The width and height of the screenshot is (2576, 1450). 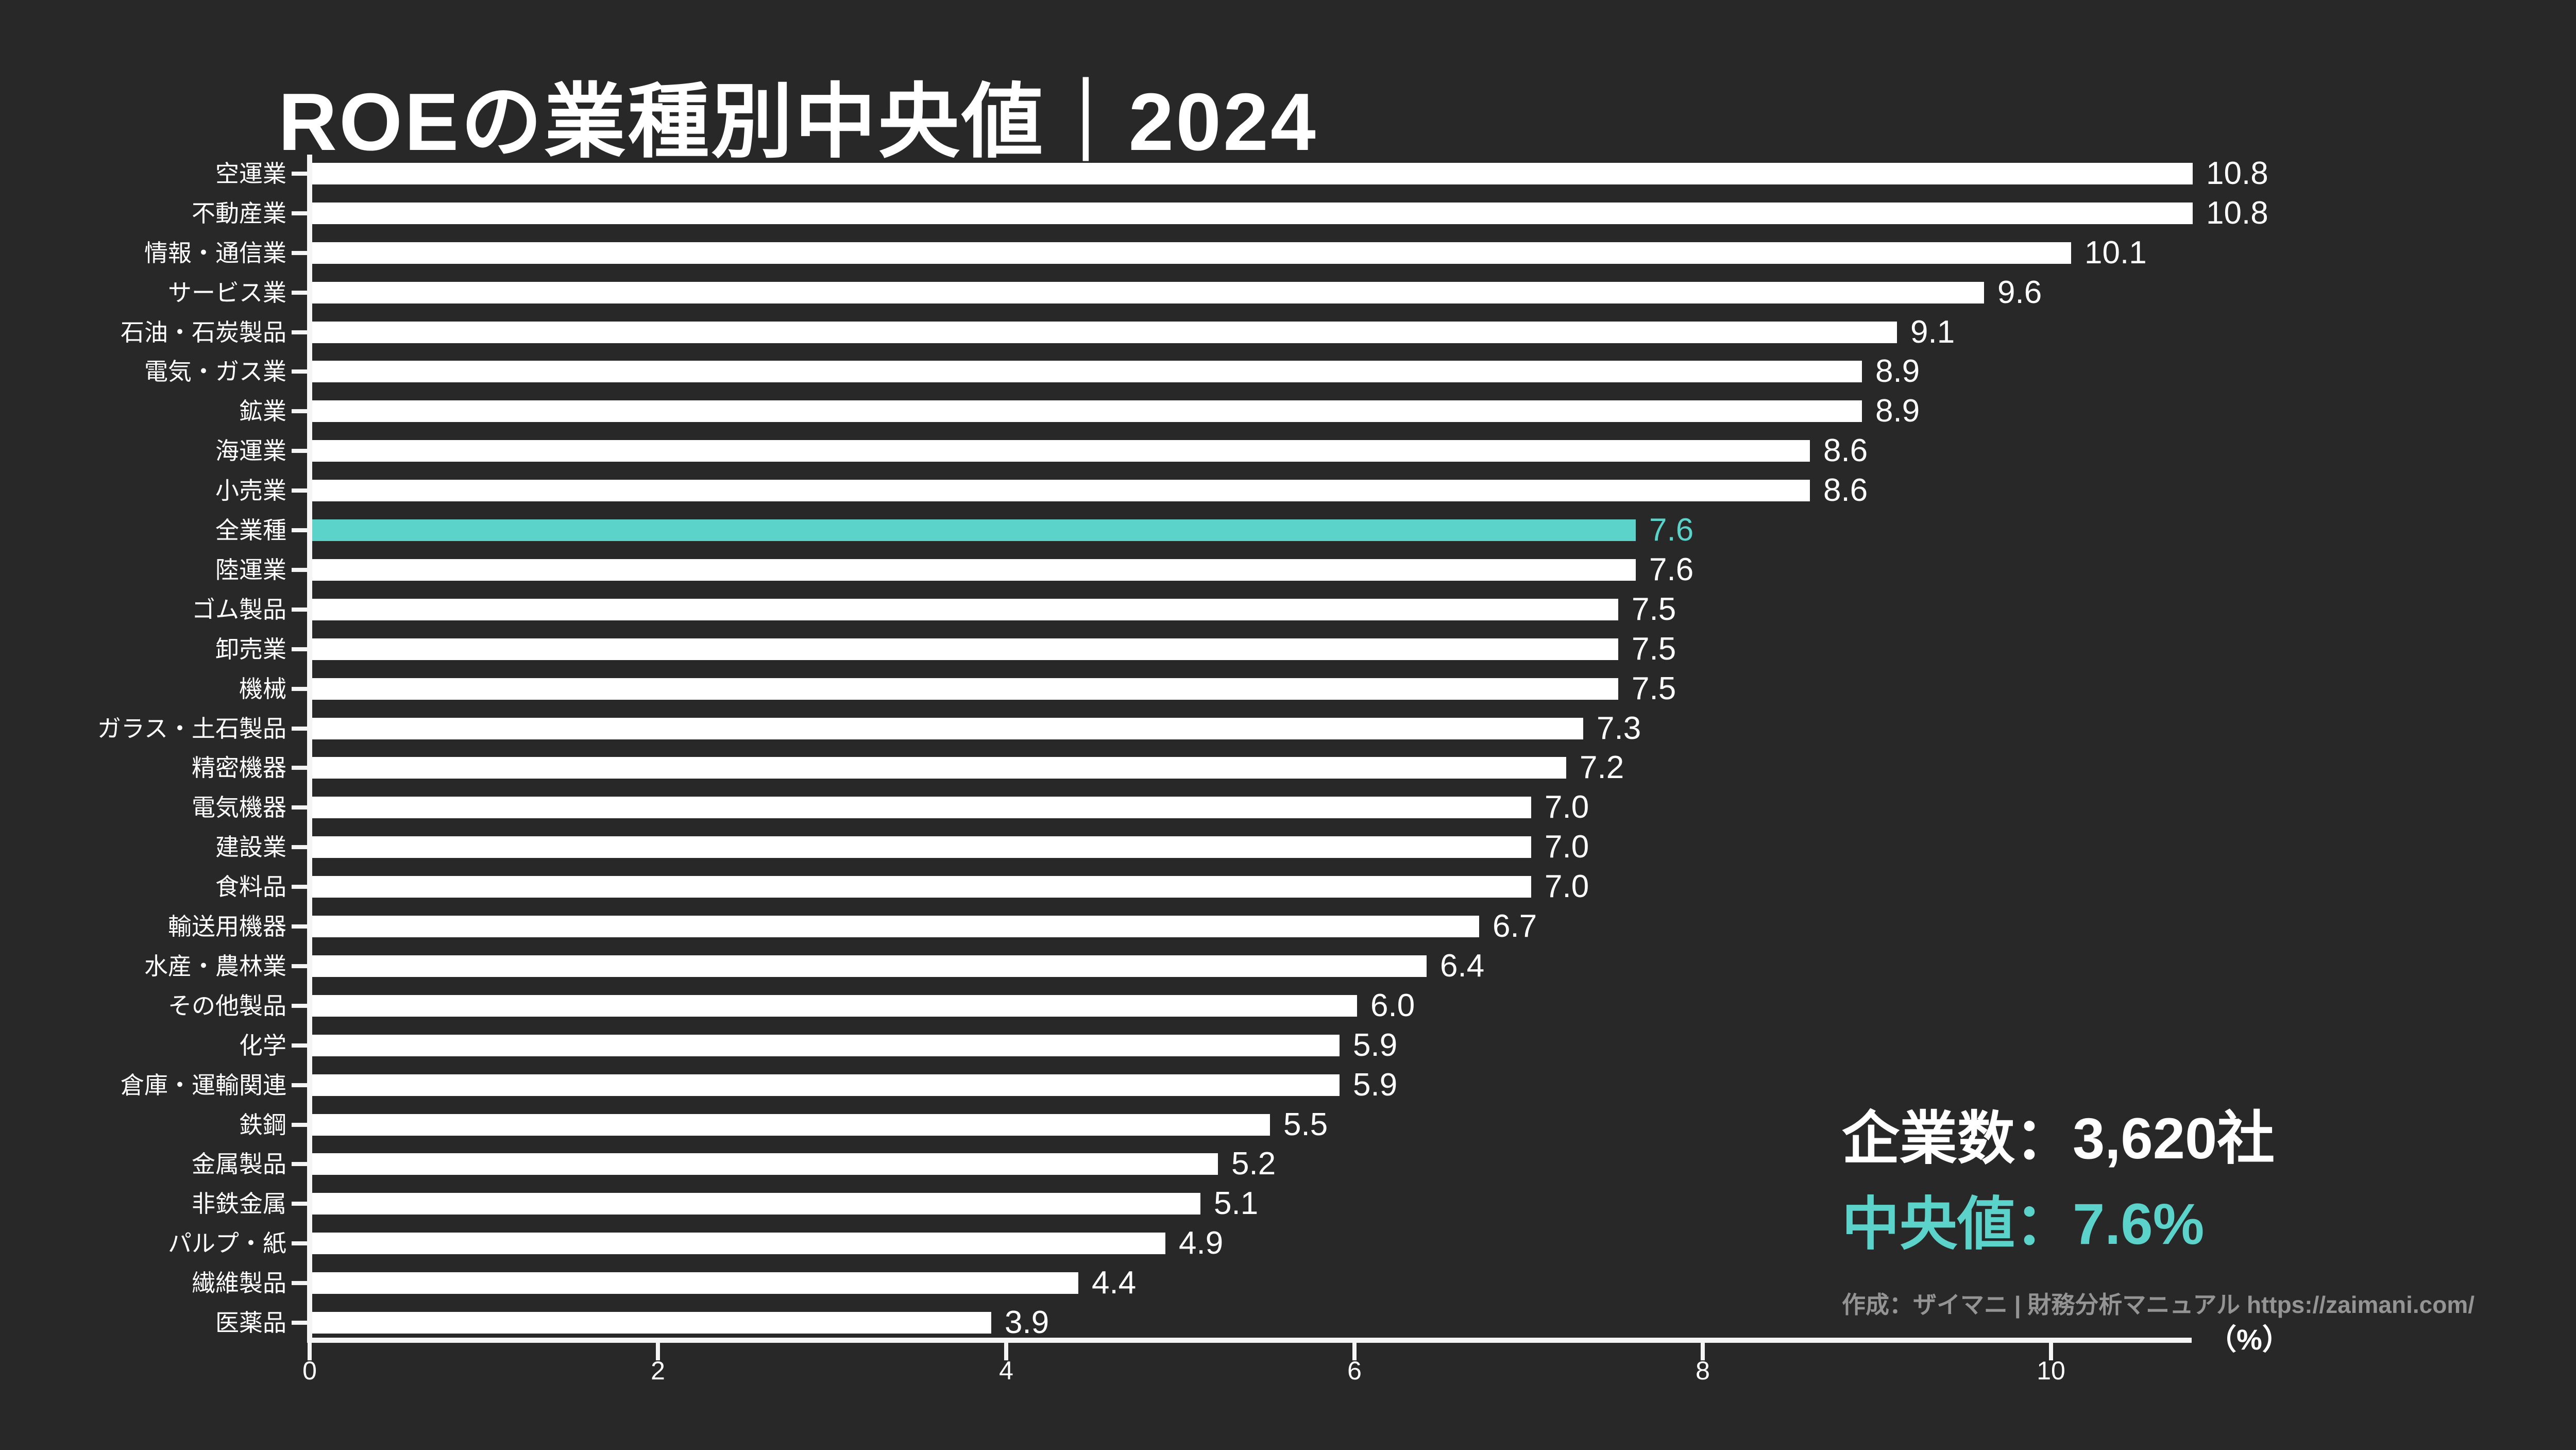 What do you see at coordinates (239, 610) in the screenshot?
I see `category-label: ゴム製品` at bounding box center [239, 610].